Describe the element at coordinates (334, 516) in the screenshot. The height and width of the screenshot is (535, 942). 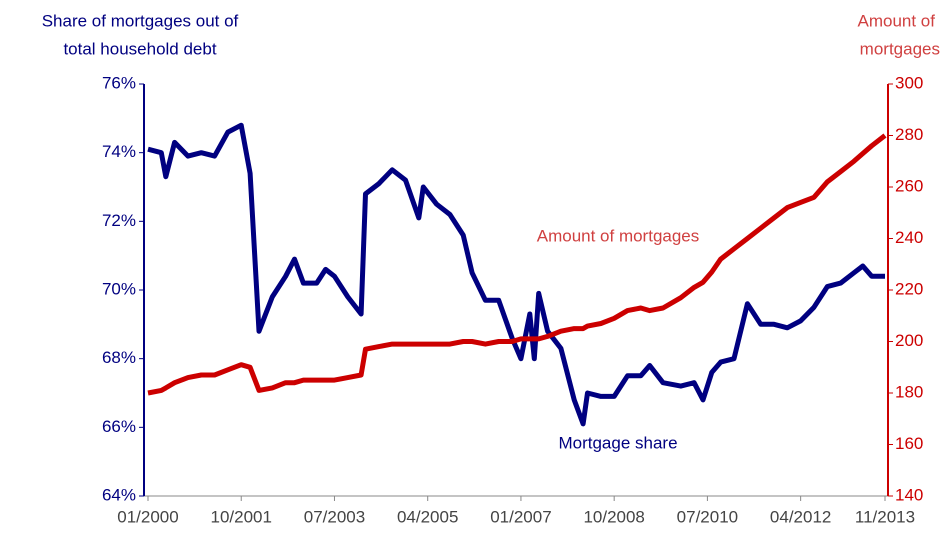
I see `x-tick-label: 07/2003` at that location.